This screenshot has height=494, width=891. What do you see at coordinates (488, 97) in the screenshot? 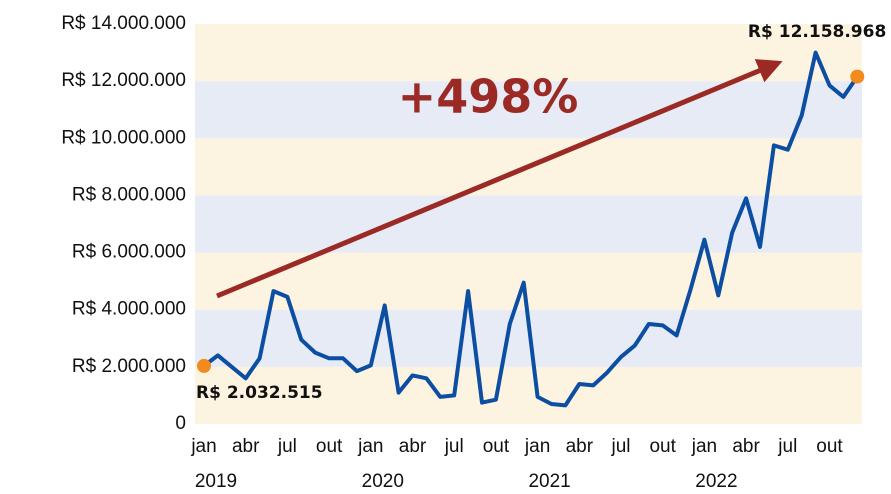
I see `growth-annotation: +498%` at bounding box center [488, 97].